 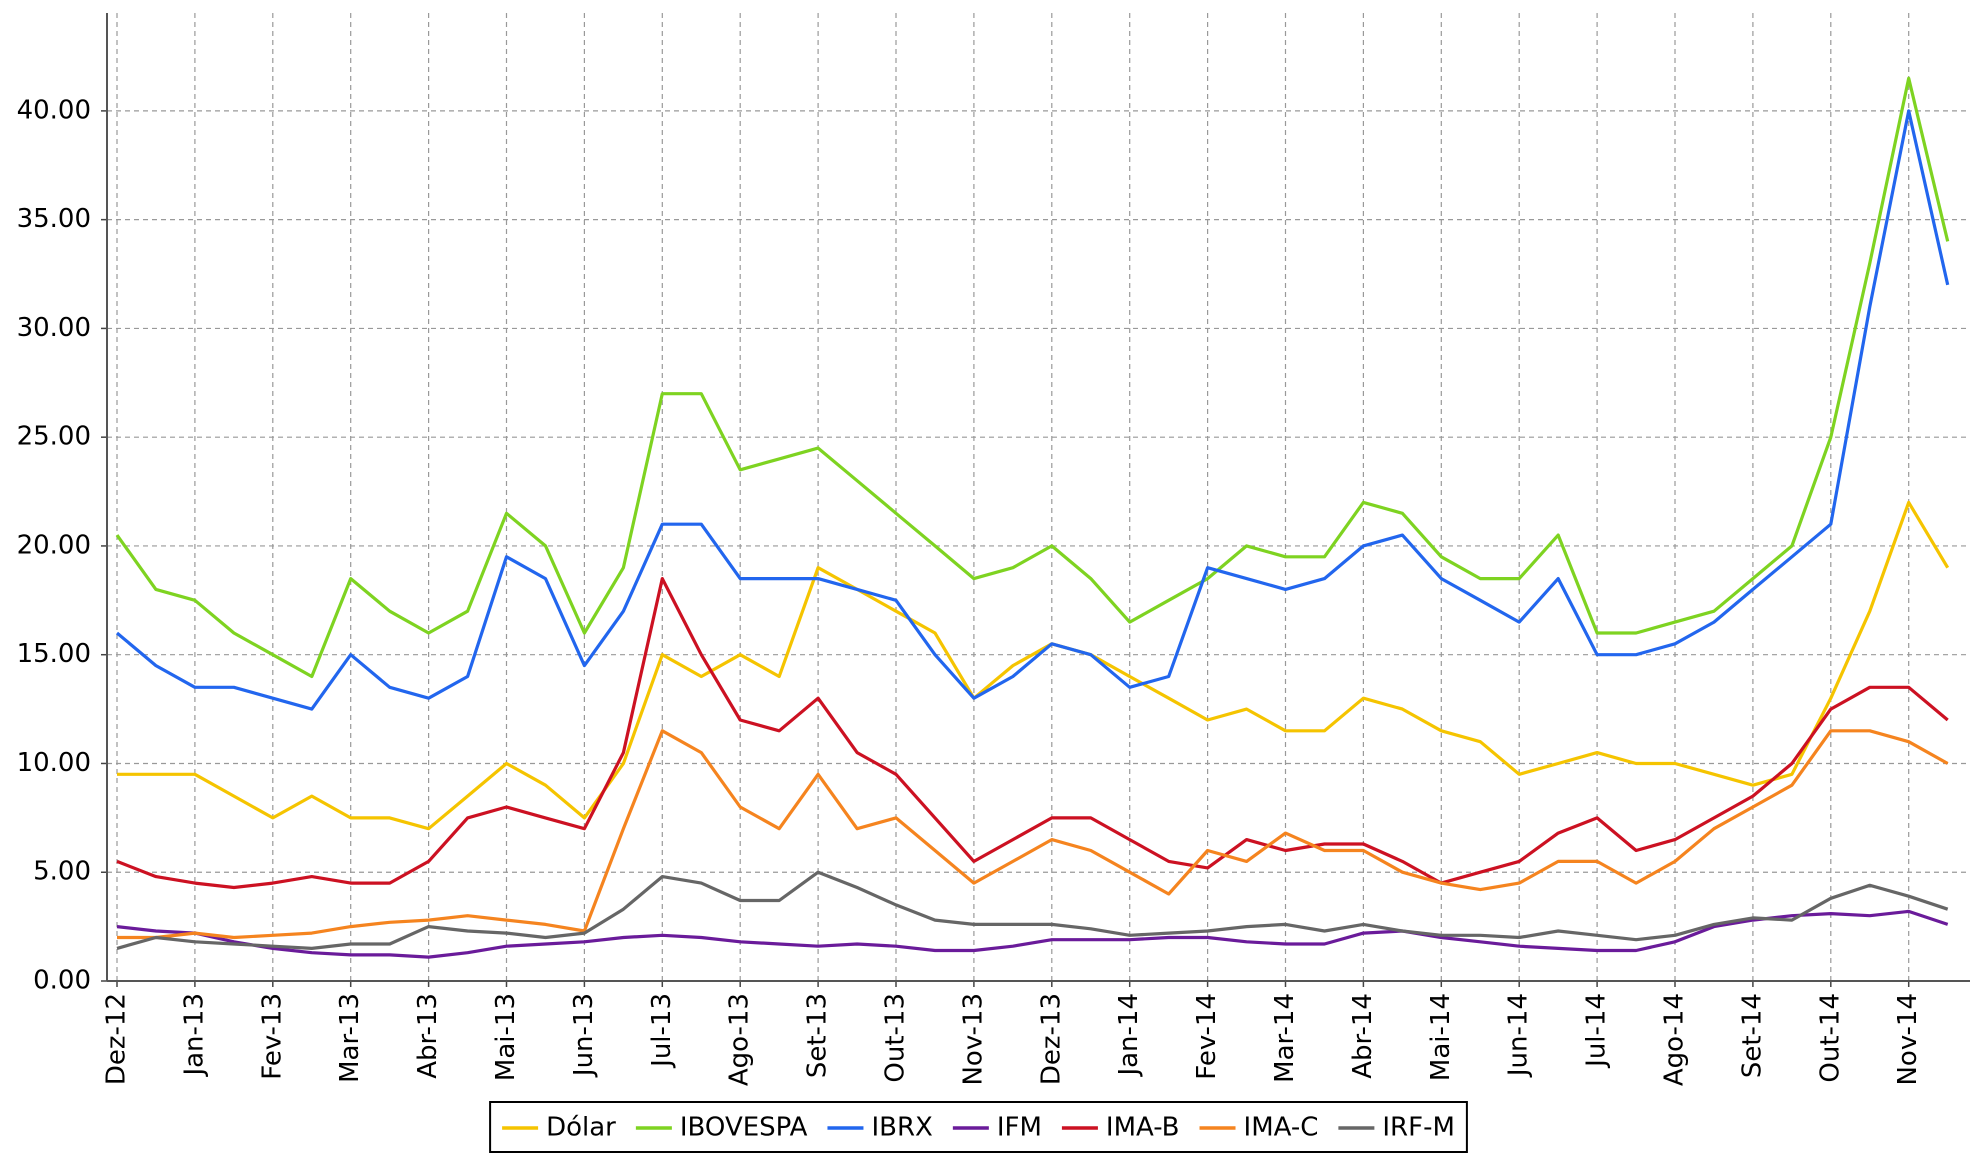 I want to click on y-tick-label: 15.00, so click(x=54, y=654).